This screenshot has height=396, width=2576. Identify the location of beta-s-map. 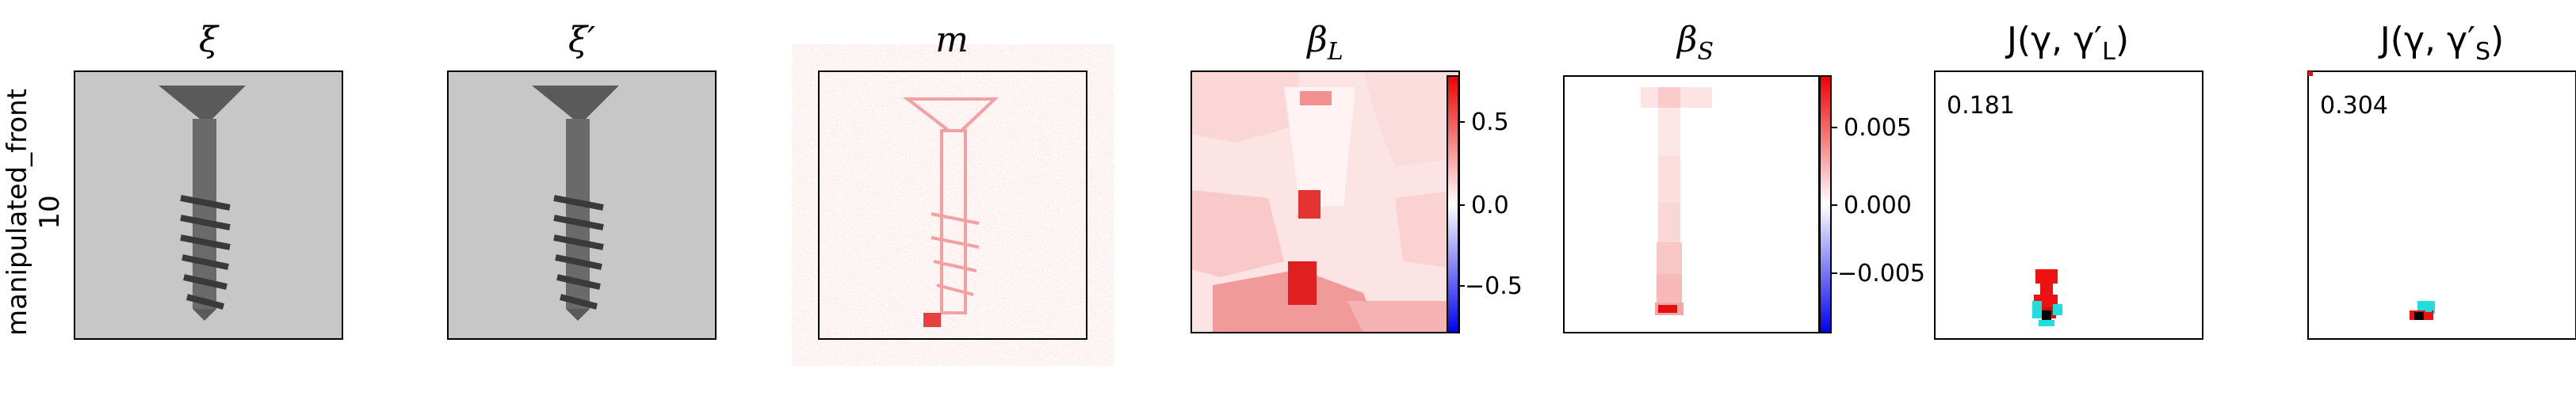
(1691, 204).